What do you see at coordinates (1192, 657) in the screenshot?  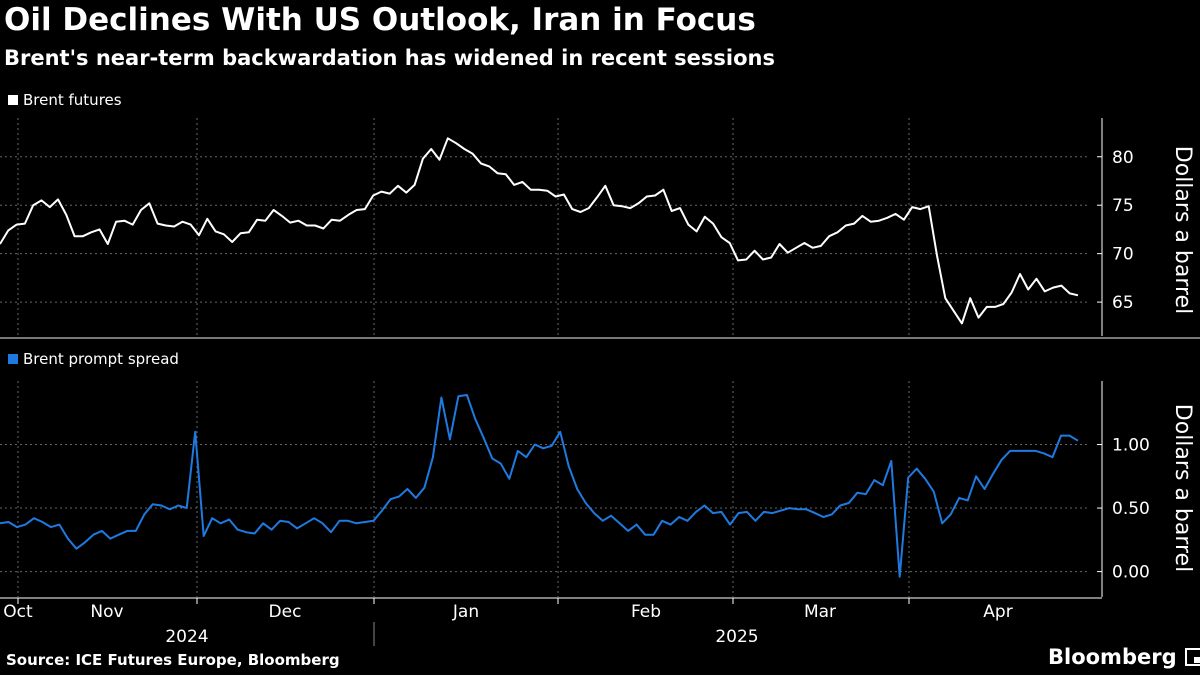 I see `bloomberg-icon` at bounding box center [1192, 657].